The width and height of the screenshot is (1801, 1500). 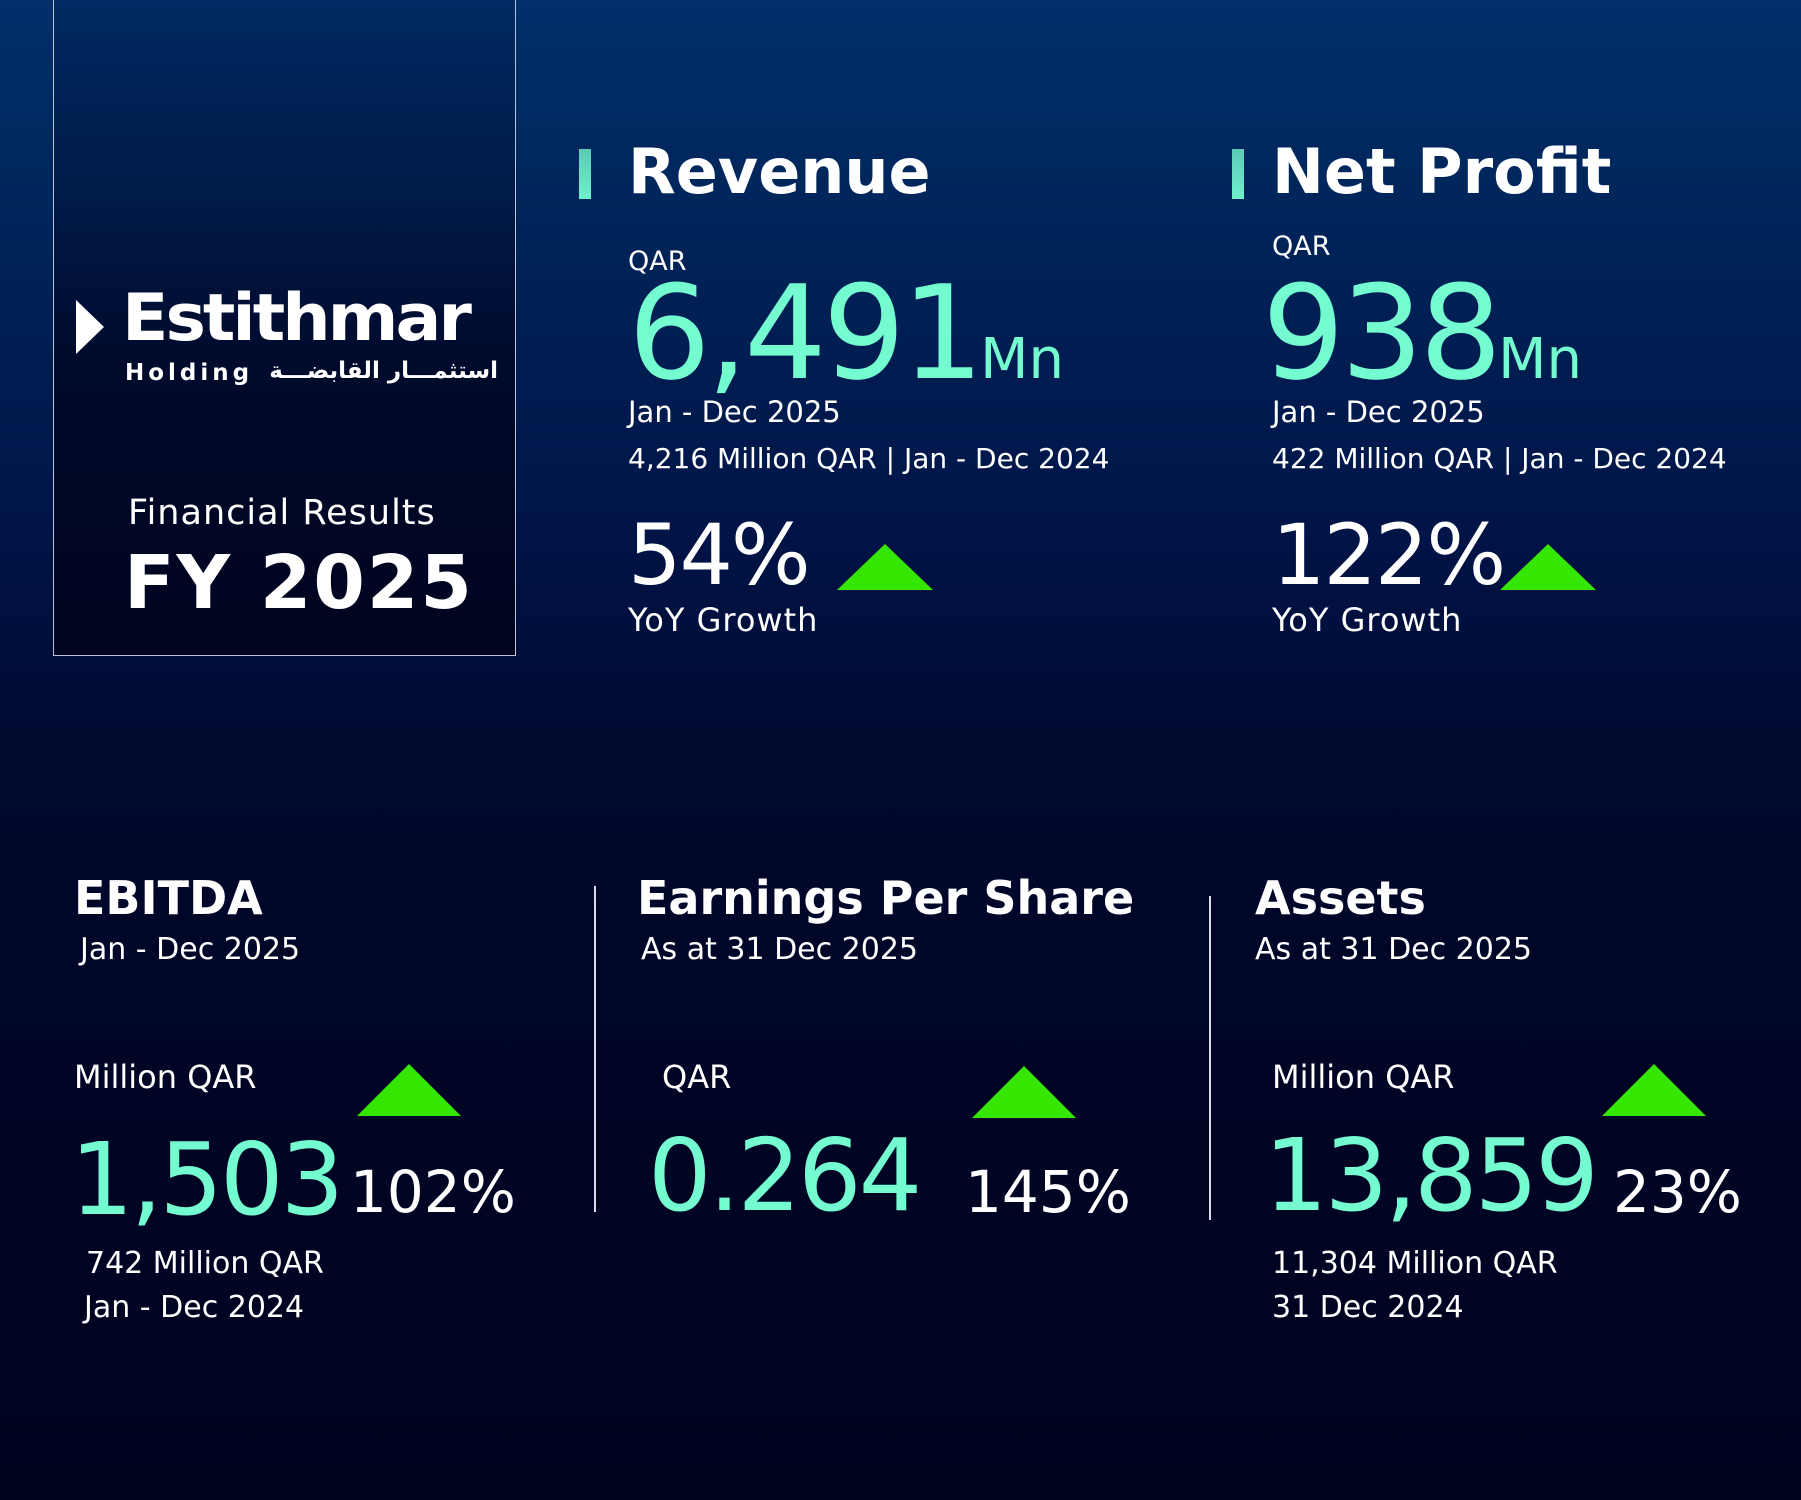 I want to click on divider-left, so click(x=595, y=1049).